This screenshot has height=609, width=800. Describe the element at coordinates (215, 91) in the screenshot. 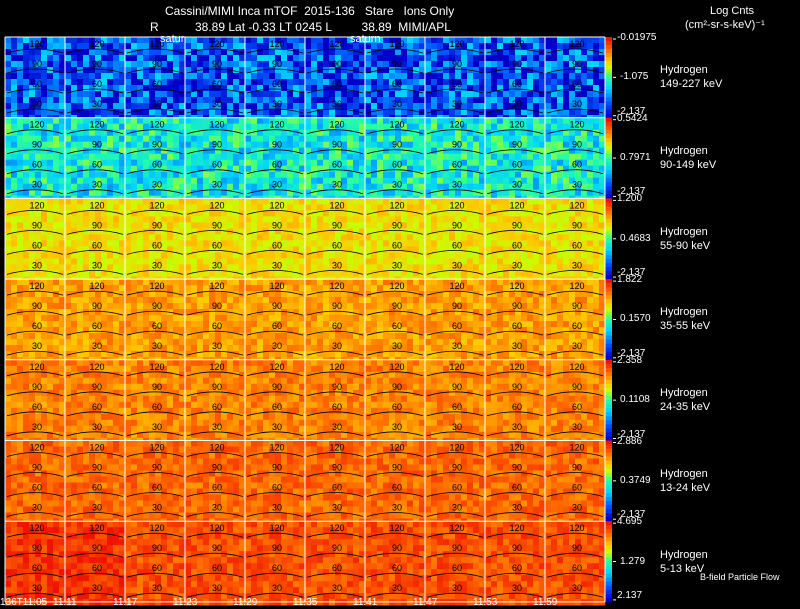

I see `angle-curve` at that location.